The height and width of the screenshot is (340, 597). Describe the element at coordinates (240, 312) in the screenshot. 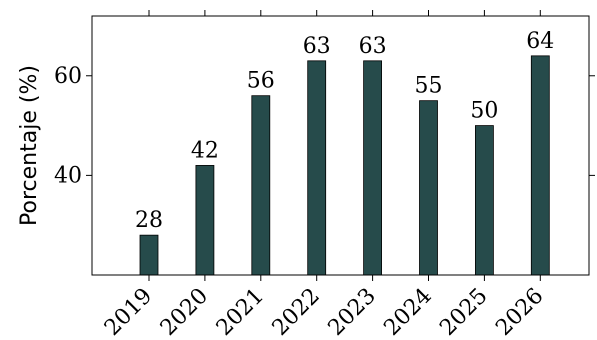

I see `x-tick-label-2021: 2021` at that location.